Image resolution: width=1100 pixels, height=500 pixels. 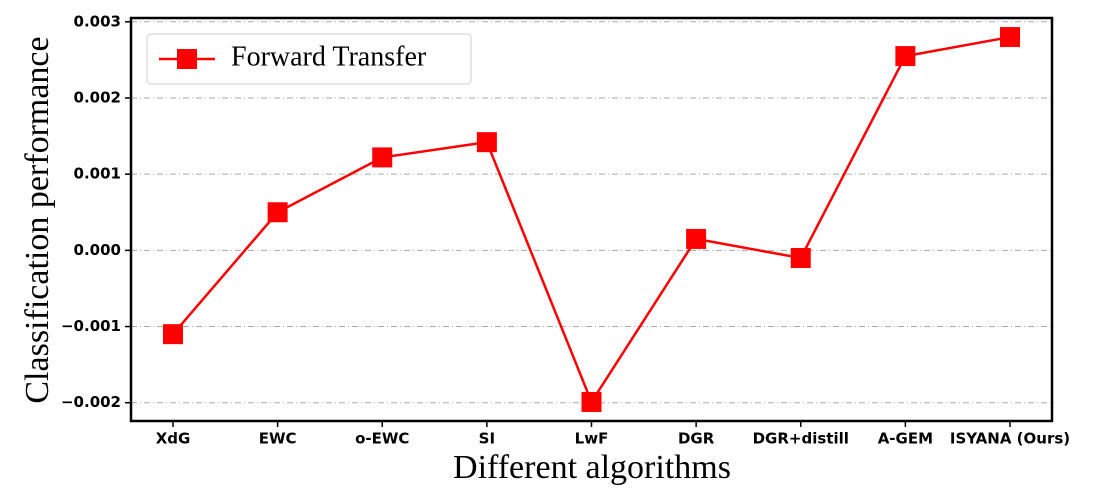 I want to click on x-tick-label: XdG, so click(x=173, y=439).